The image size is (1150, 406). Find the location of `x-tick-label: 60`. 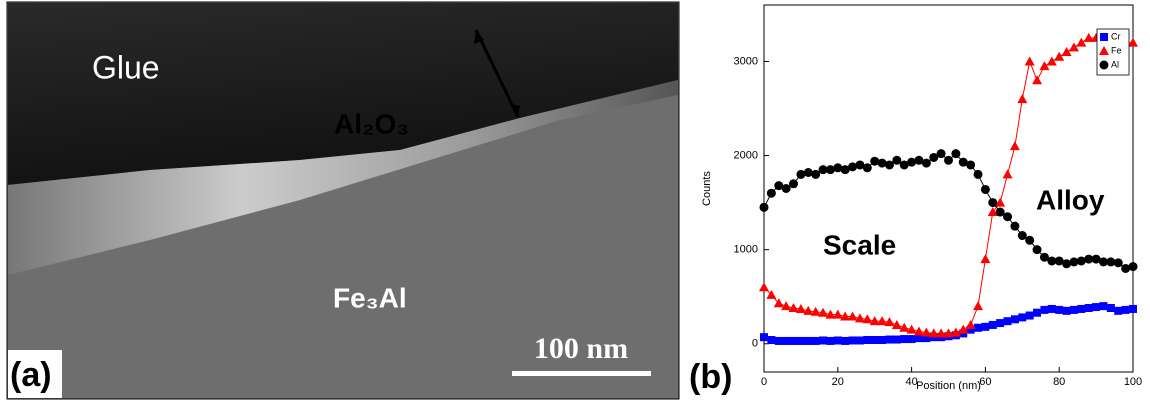

x-tick-label: 60 is located at coordinates (985, 382).